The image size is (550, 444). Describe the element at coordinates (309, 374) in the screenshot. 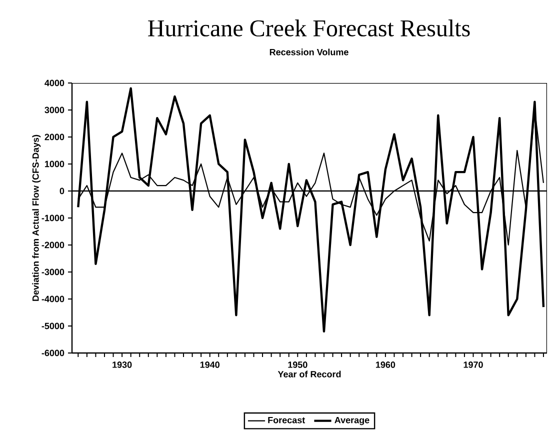

I see `x-axis-title: Year of Record` at that location.